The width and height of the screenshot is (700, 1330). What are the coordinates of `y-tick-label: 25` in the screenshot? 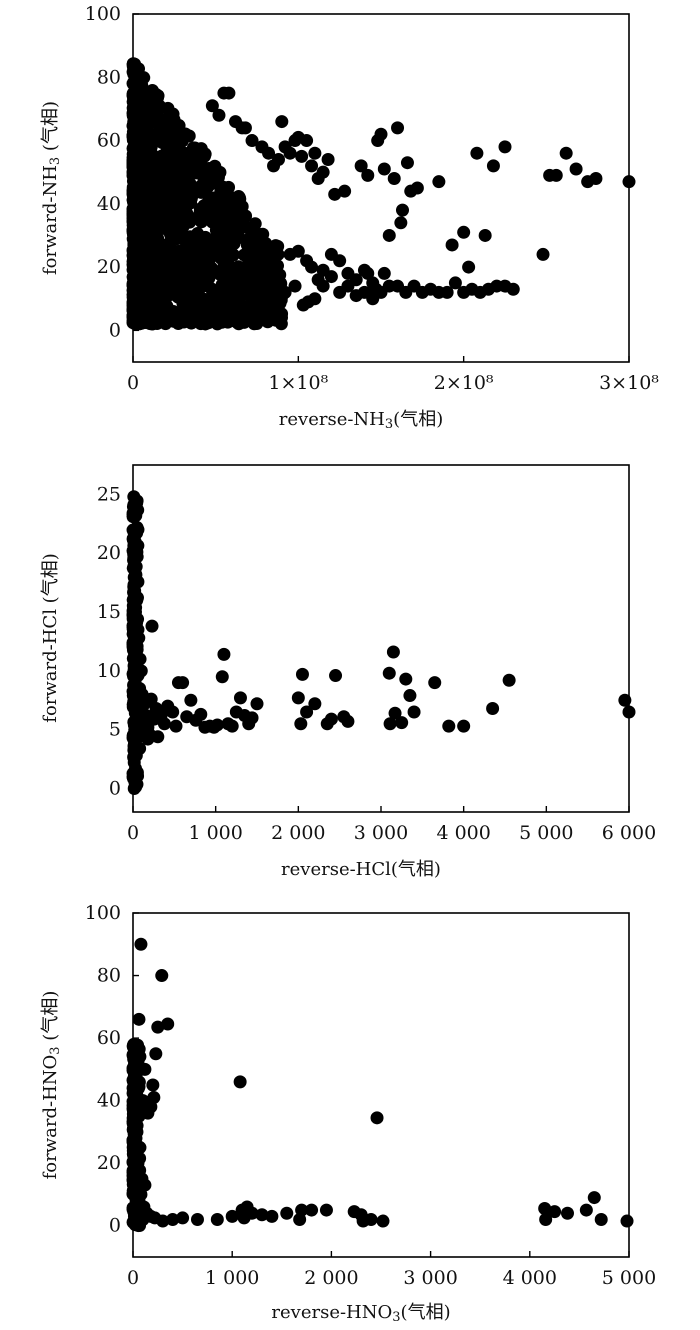 It's located at (109, 494).